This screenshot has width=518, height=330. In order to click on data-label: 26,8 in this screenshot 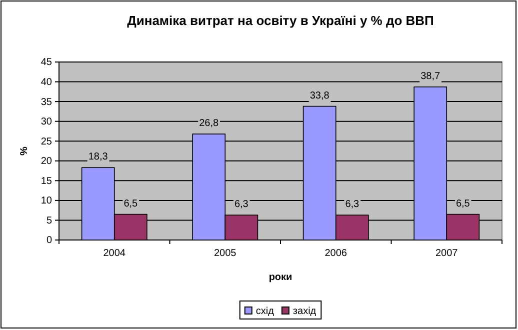, I will do `click(209, 123)`.